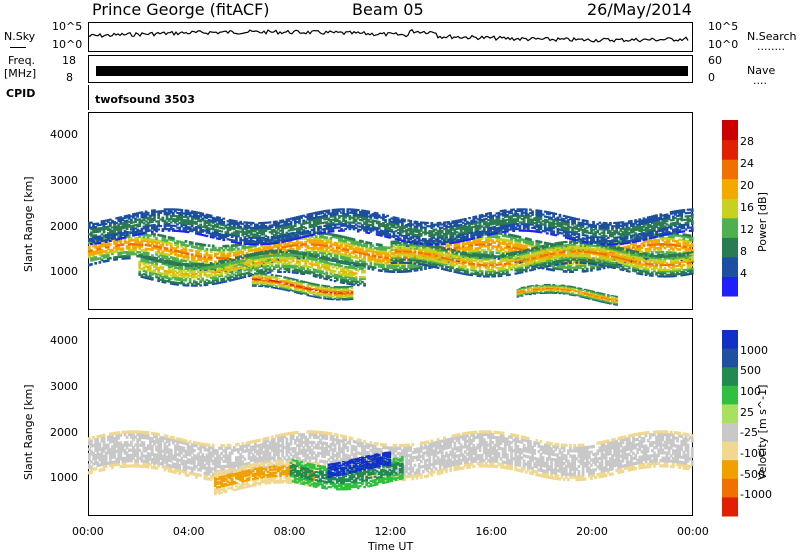  I want to click on power-heatmap, so click(391, 257).